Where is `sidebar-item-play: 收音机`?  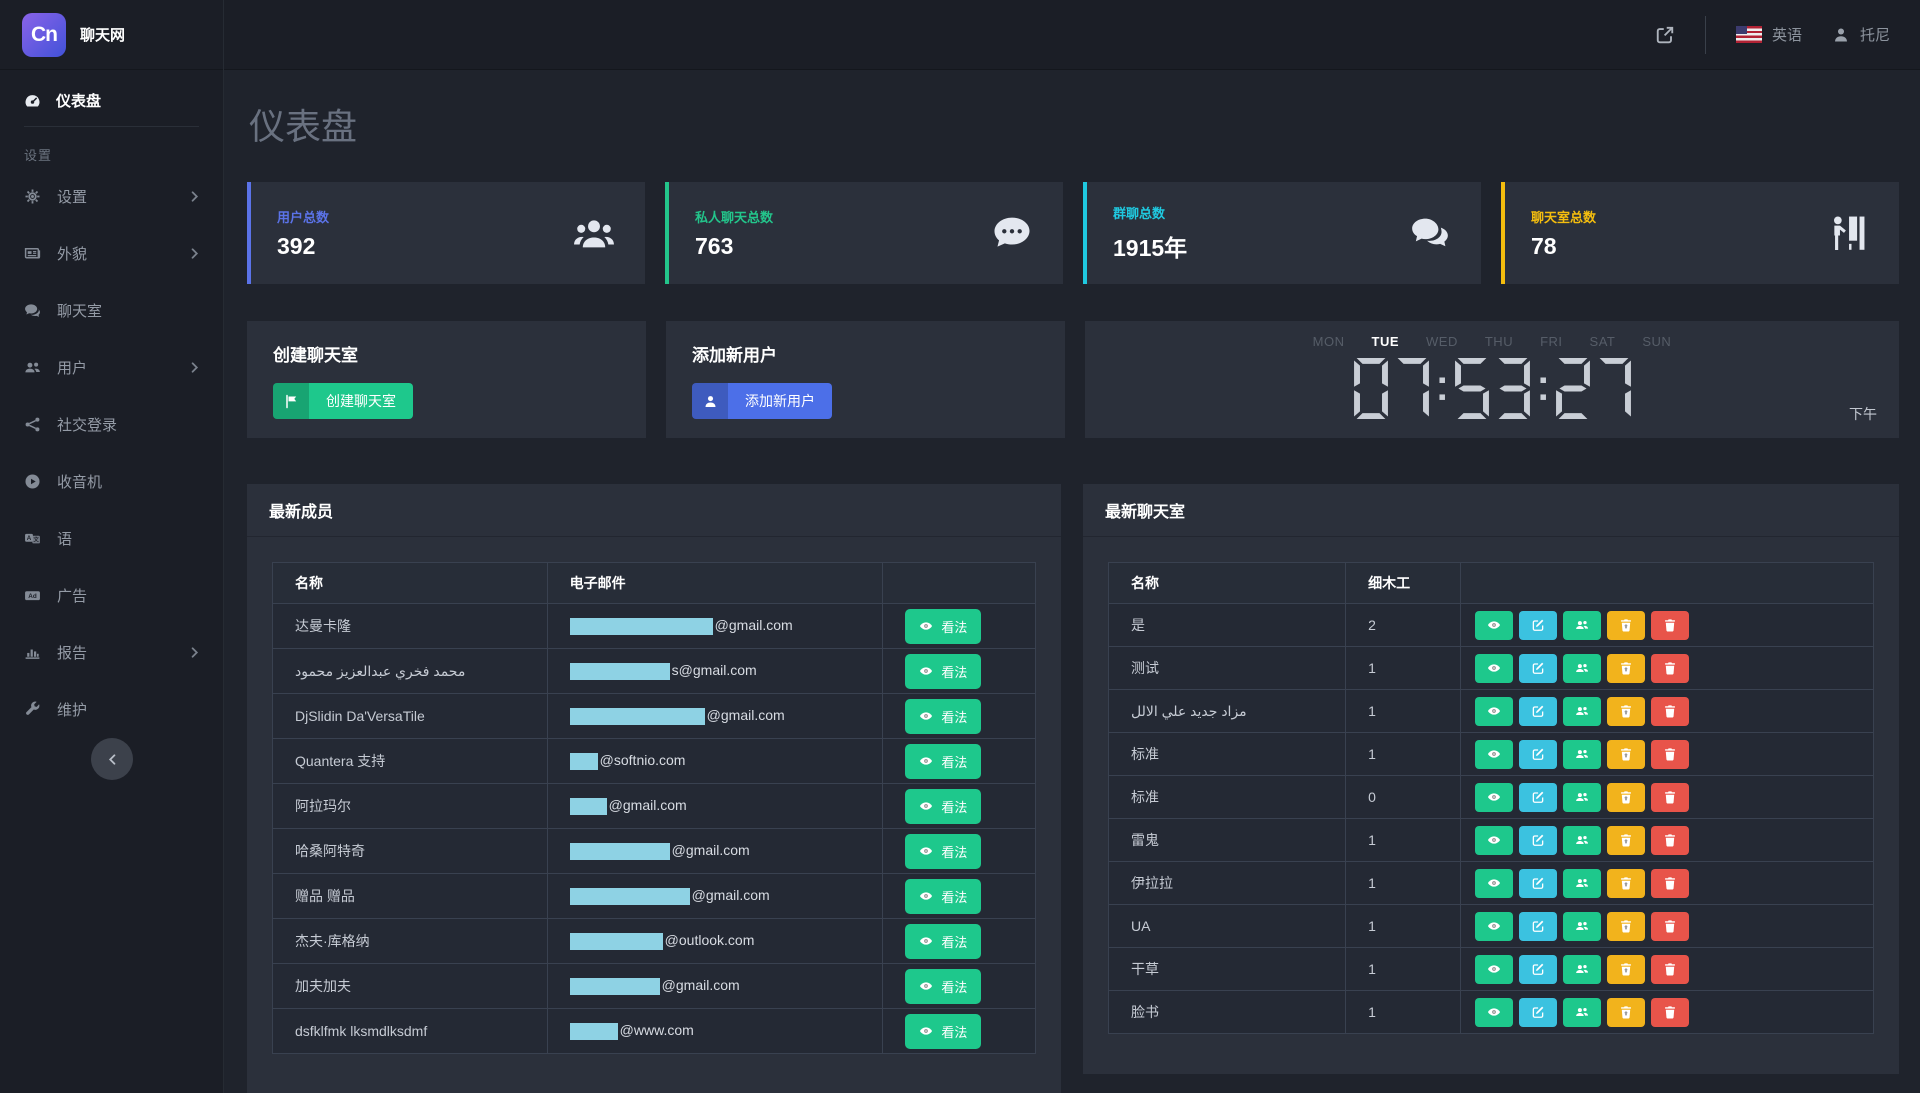 sidebar-item-play: 收音机 is located at coordinates (111, 481).